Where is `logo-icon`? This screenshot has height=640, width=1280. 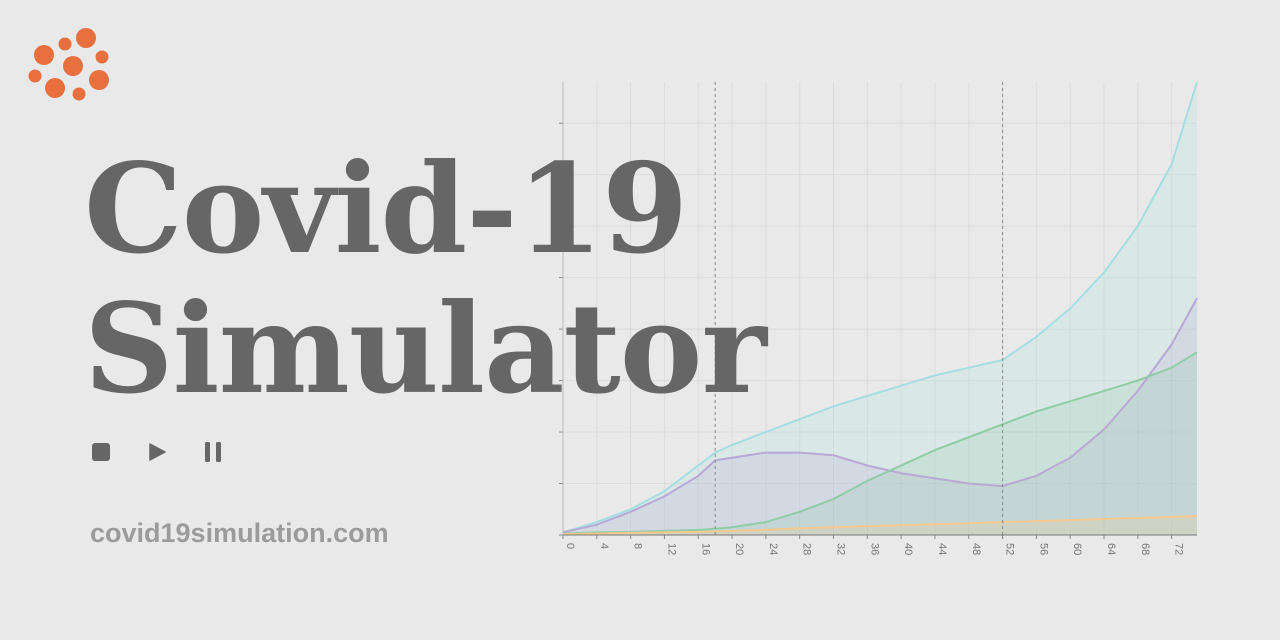
logo-icon is located at coordinates (68, 64).